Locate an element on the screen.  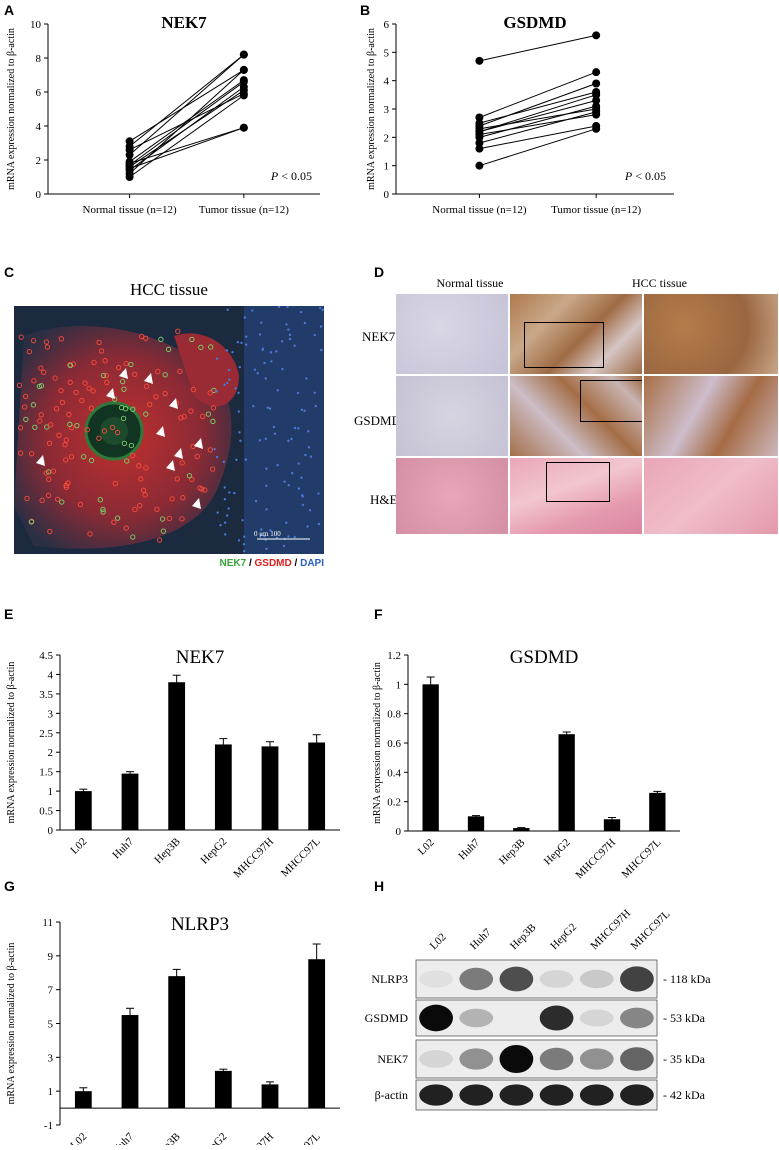
y-tick-label: 0.8 is located at coordinates (394, 715).